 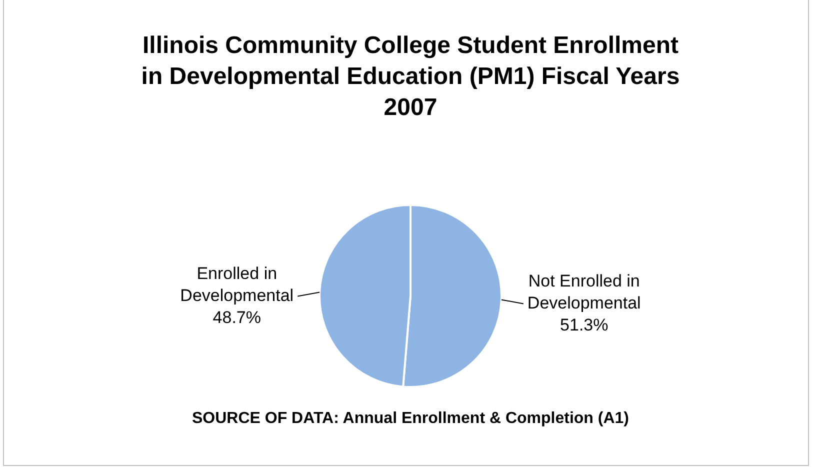 What do you see at coordinates (584, 291) in the screenshot?
I see `slice-label: Not Enrolled in Developmental` at bounding box center [584, 291].